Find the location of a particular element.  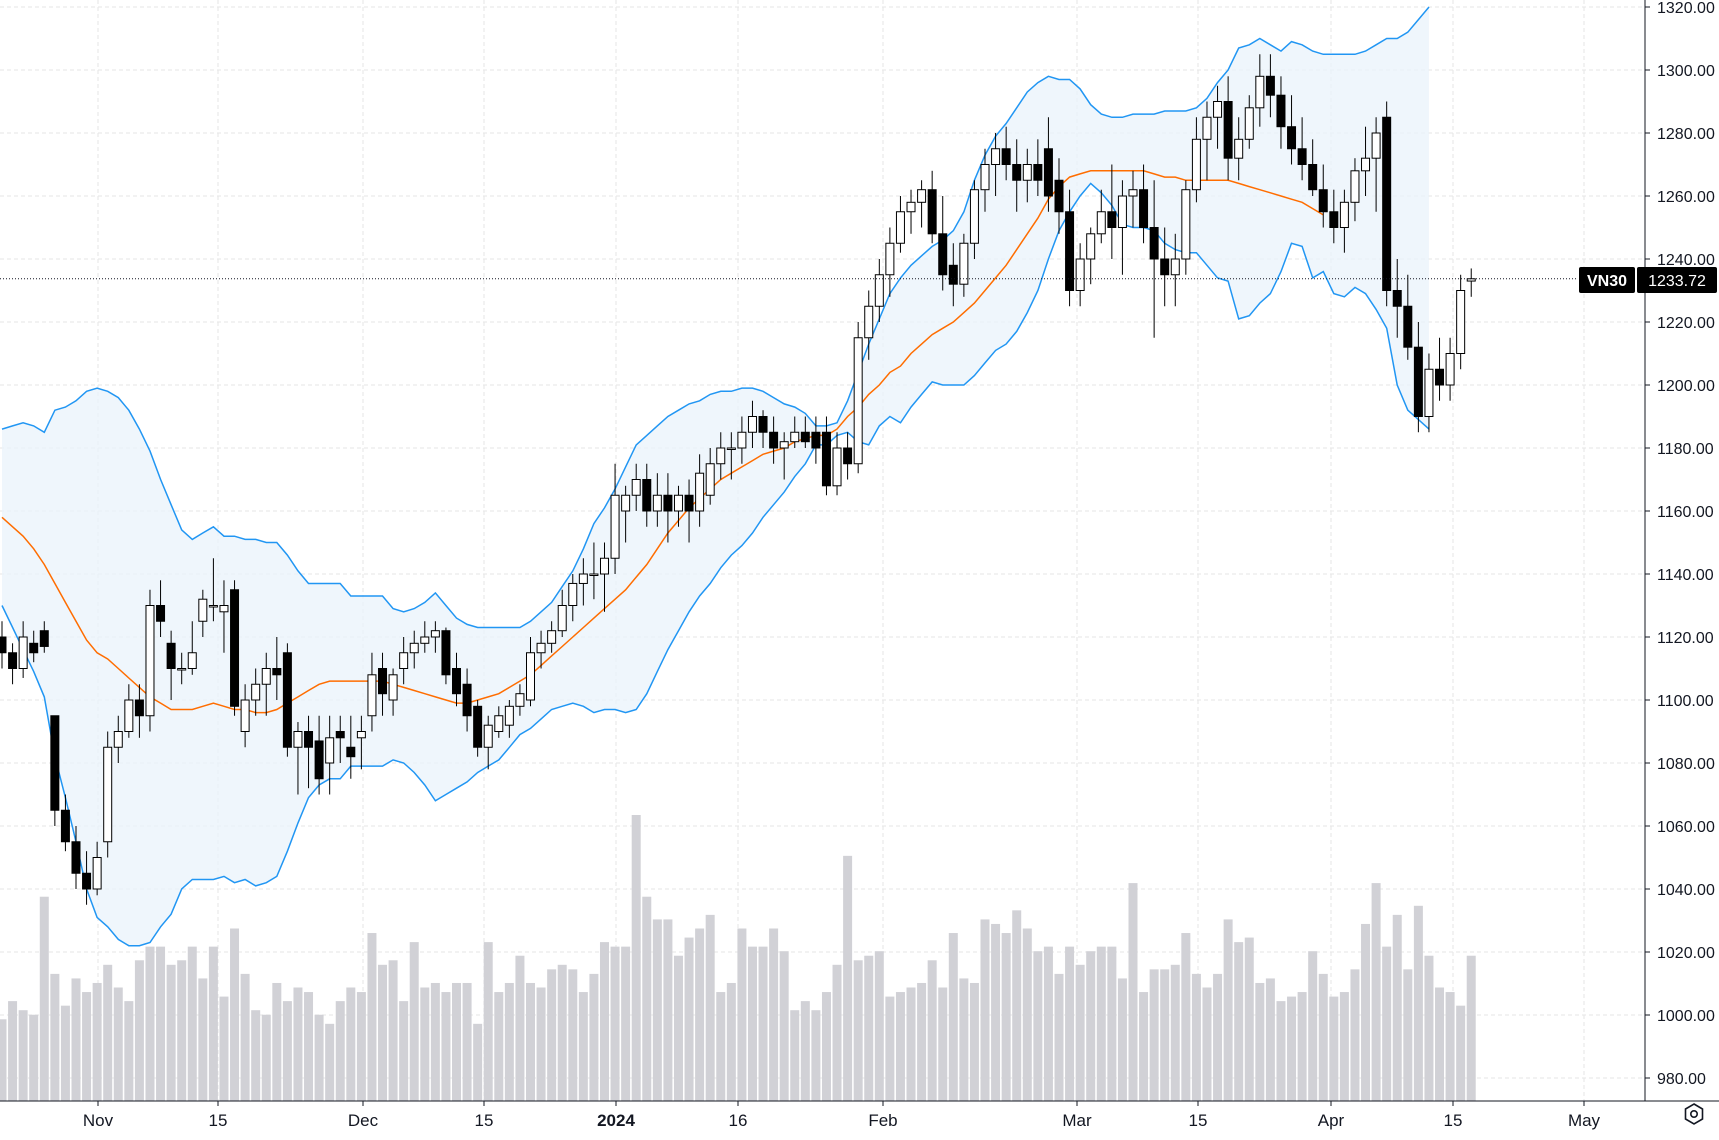

x-tick-label-11: May is located at coordinates (1584, 1120).